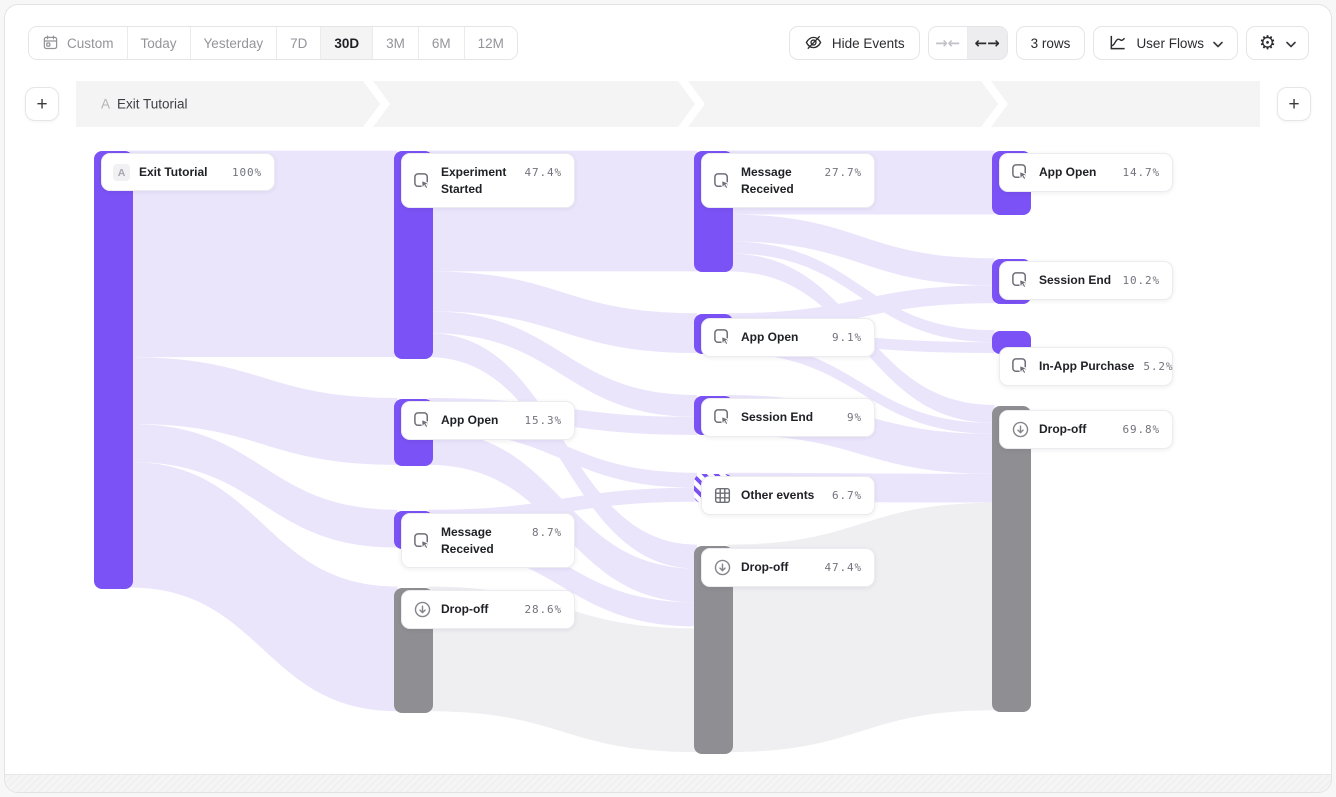 This screenshot has width=1336, height=797. What do you see at coordinates (722, 495) in the screenshot?
I see `grid-icon` at bounding box center [722, 495].